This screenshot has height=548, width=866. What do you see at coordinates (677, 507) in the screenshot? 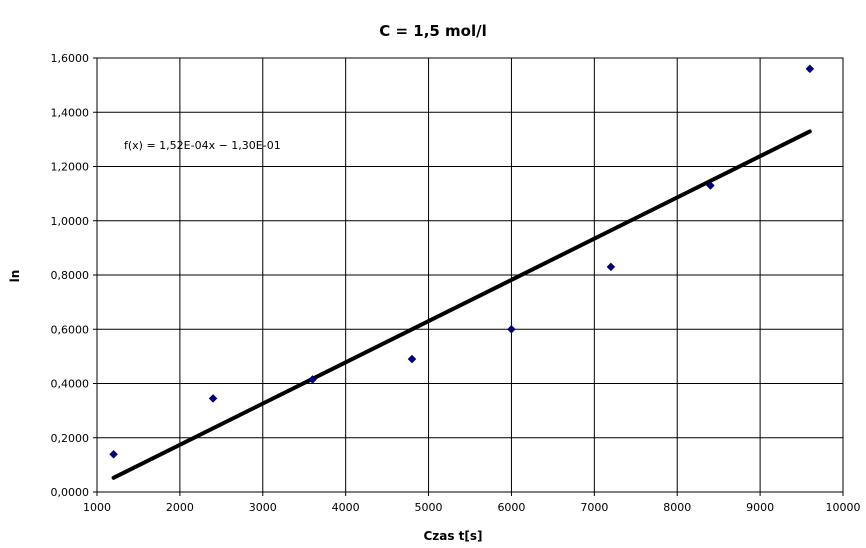
I see `x-tick-label: 8000` at bounding box center [677, 507].